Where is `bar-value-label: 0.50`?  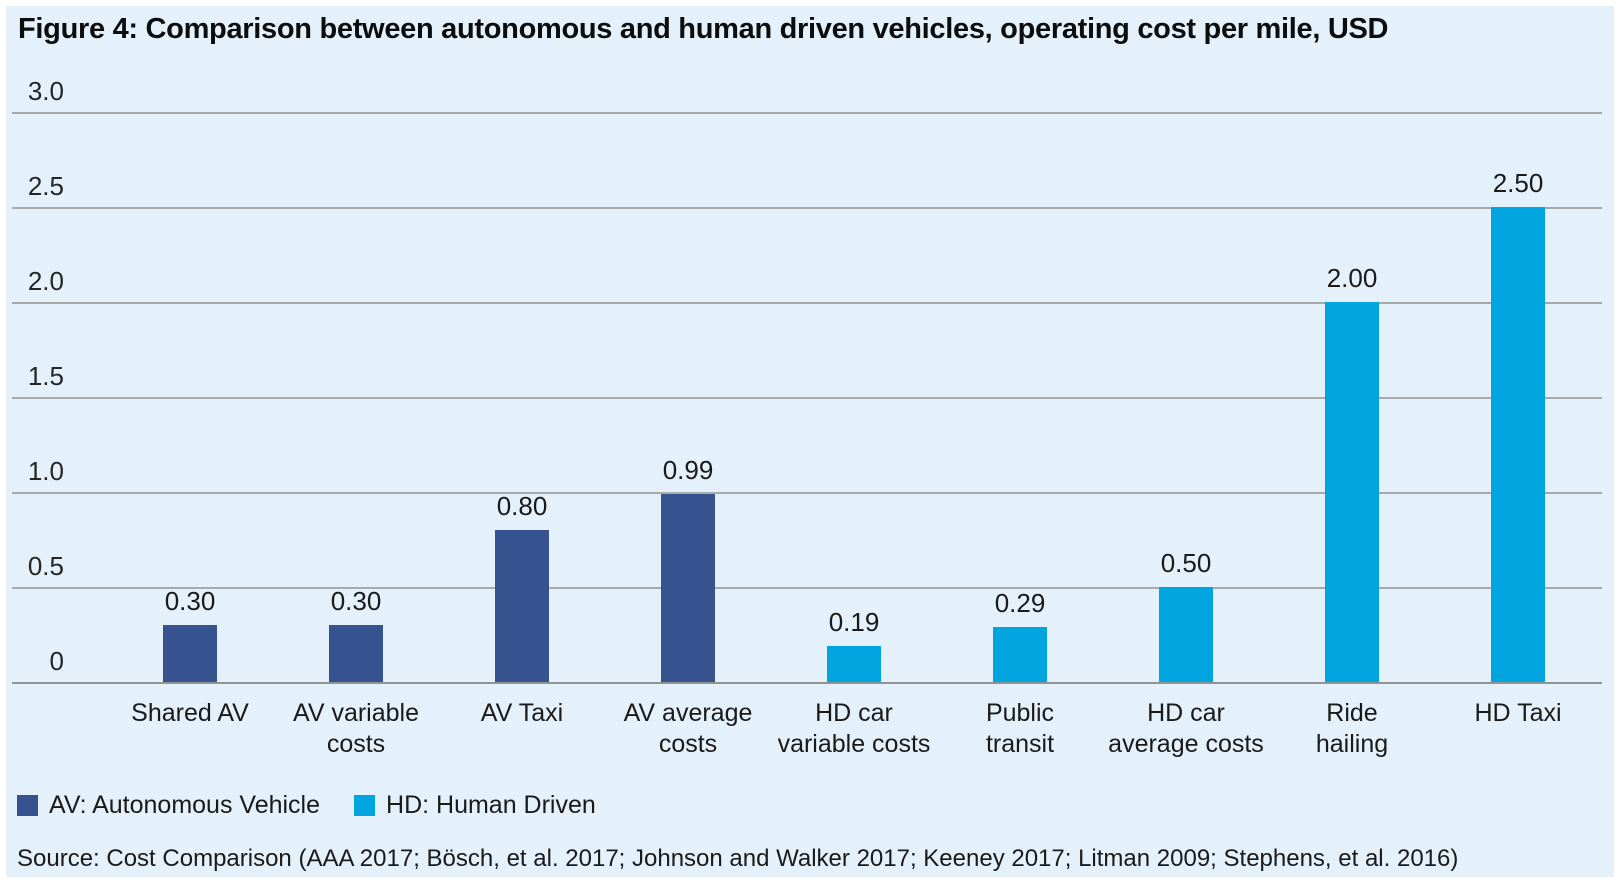
bar-value-label: 0.50 is located at coordinates (1186, 563).